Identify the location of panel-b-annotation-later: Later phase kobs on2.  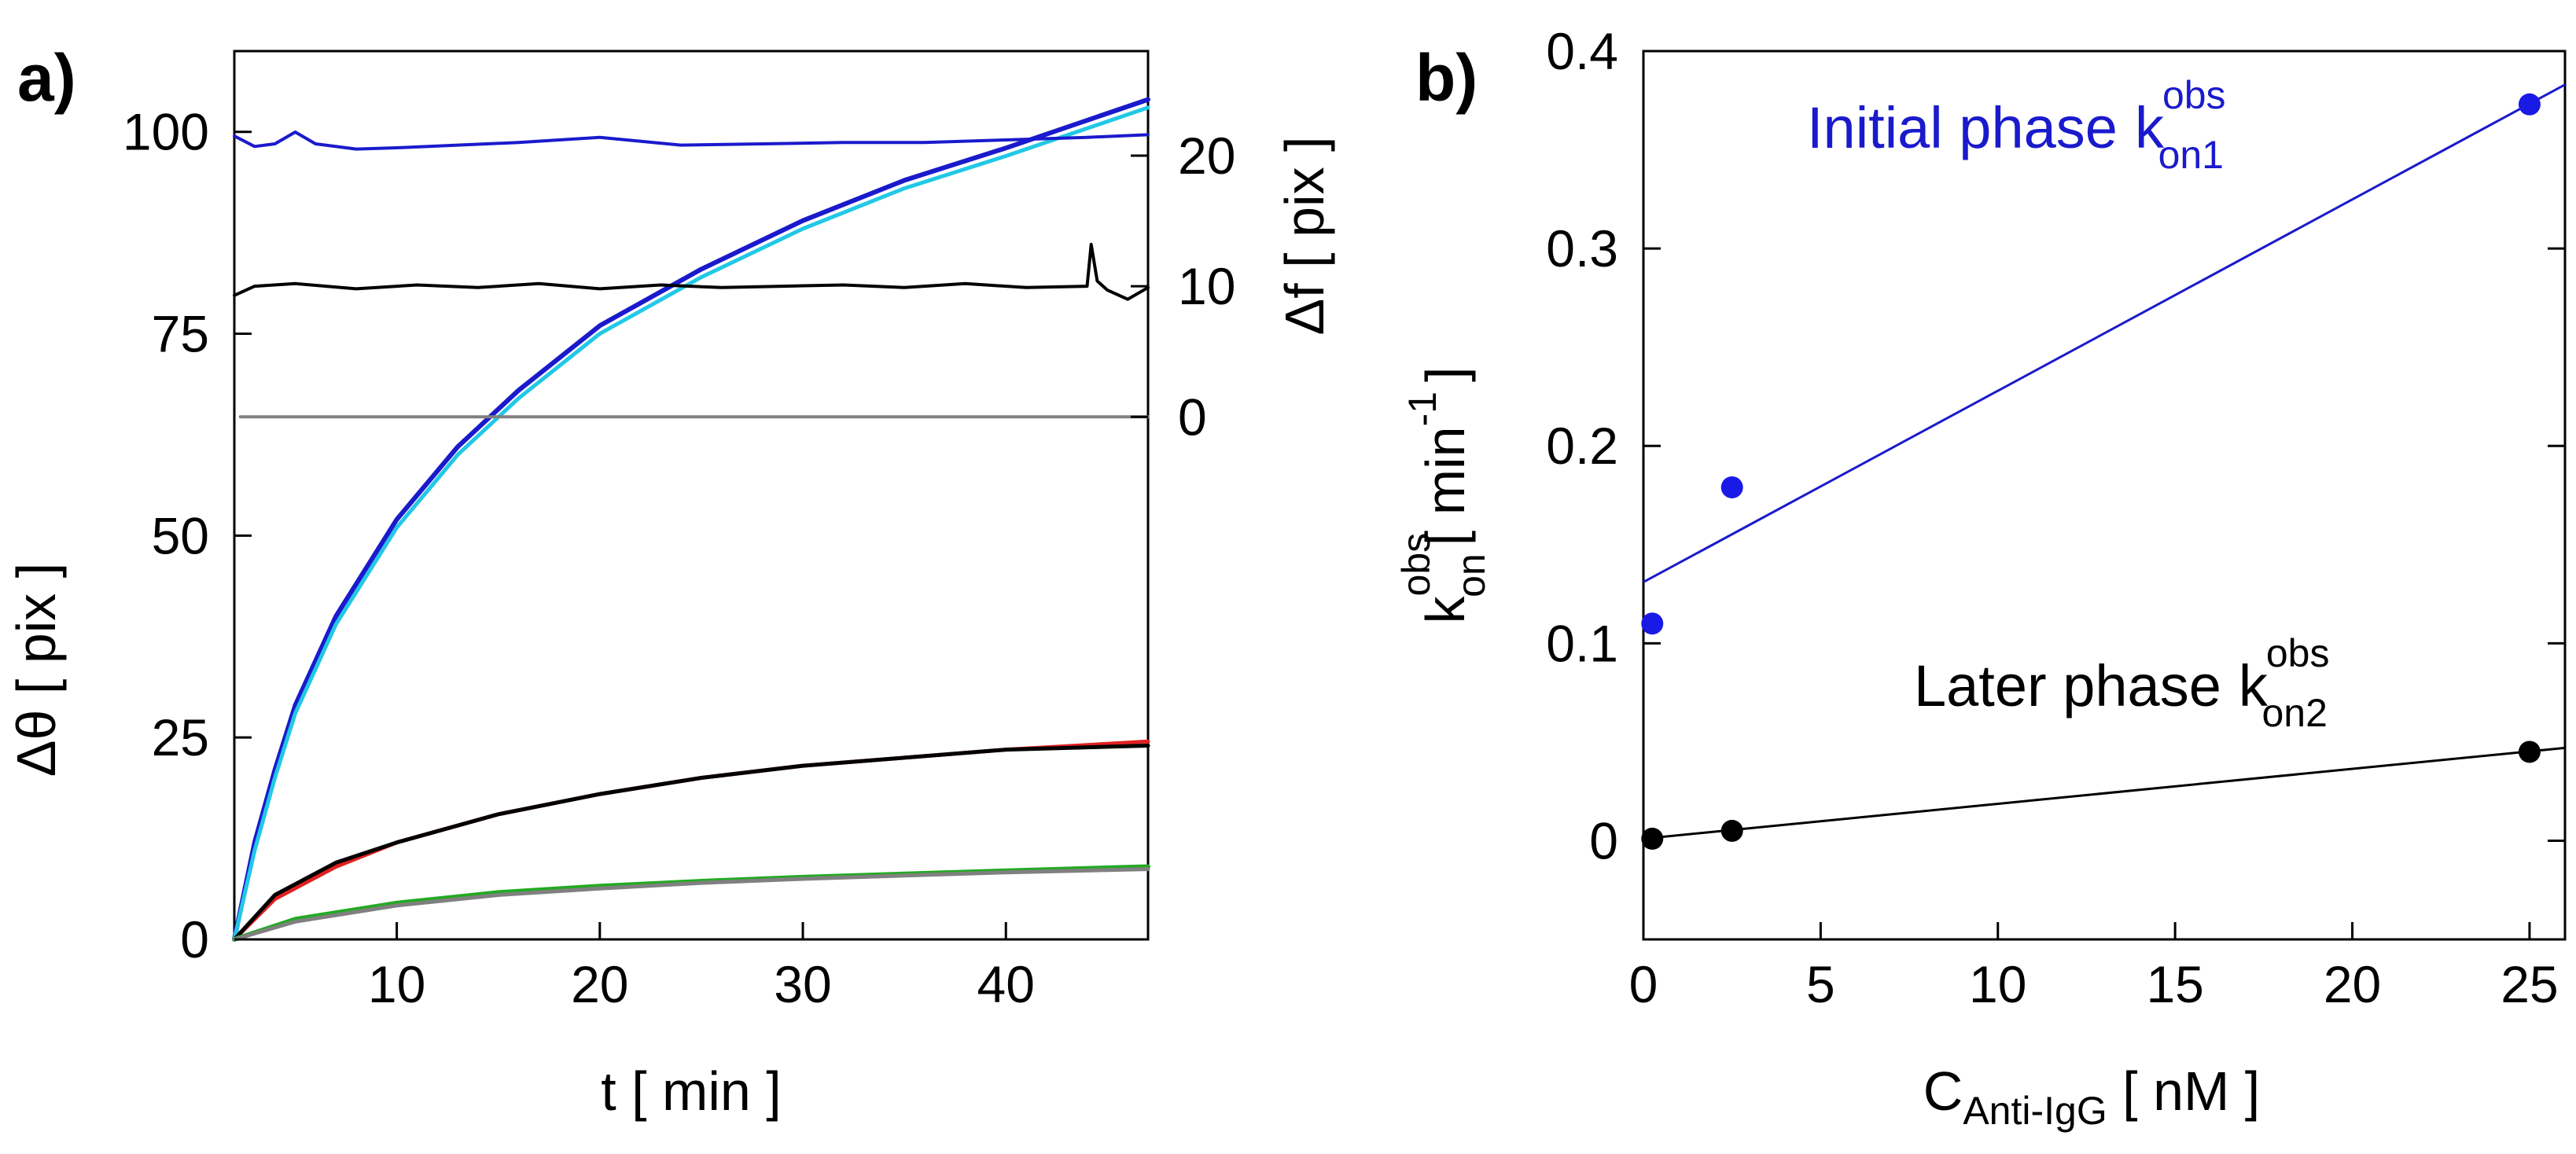
(2121, 683).